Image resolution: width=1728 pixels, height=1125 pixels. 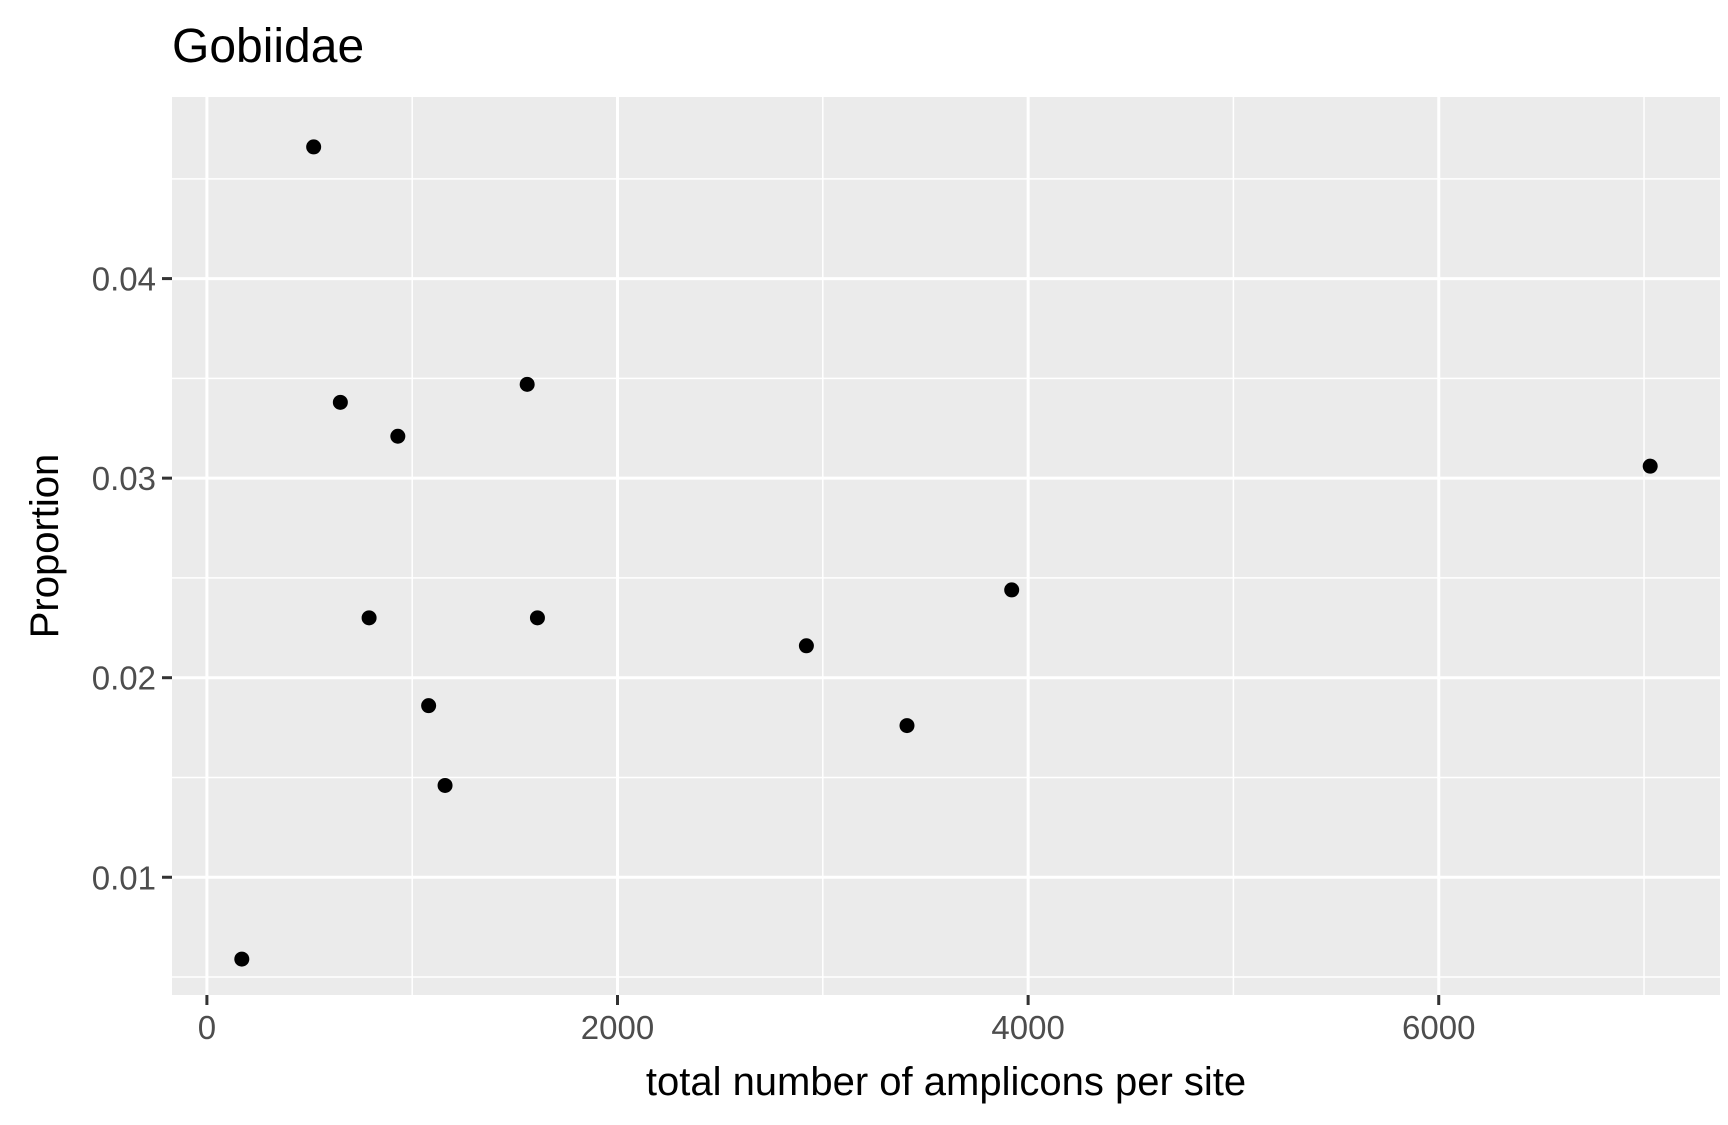 What do you see at coordinates (836, 1020) in the screenshot?
I see `x-axis: 0 2000 4000 6000` at bounding box center [836, 1020].